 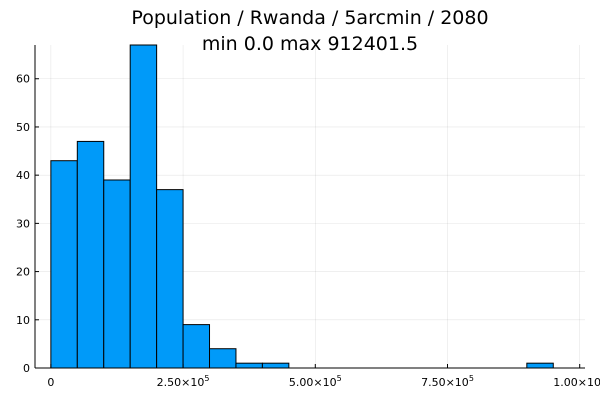 What do you see at coordinates (23, 272) in the screenshot?
I see `y-tick-label-2: 20` at bounding box center [23, 272].